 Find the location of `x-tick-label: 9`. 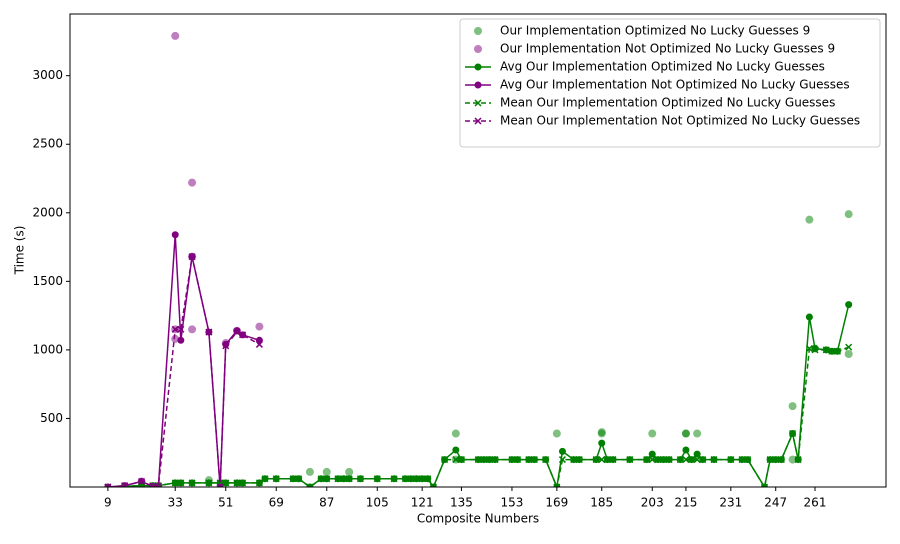

x-tick-label: 9 is located at coordinates (108, 503).